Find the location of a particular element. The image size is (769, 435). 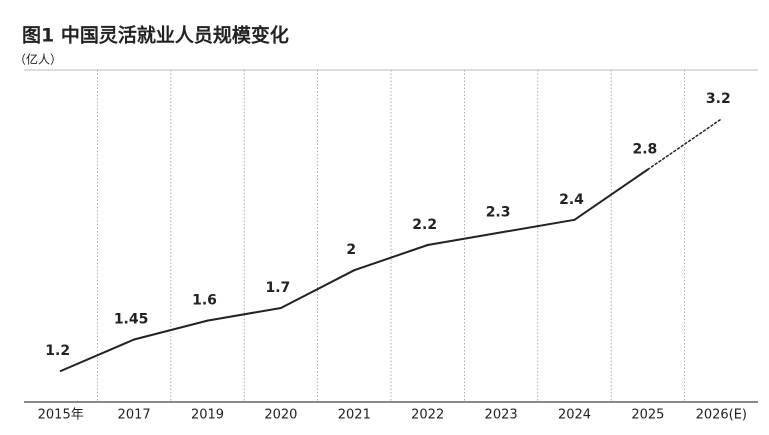

x-tick-label: 2023 is located at coordinates (501, 415).